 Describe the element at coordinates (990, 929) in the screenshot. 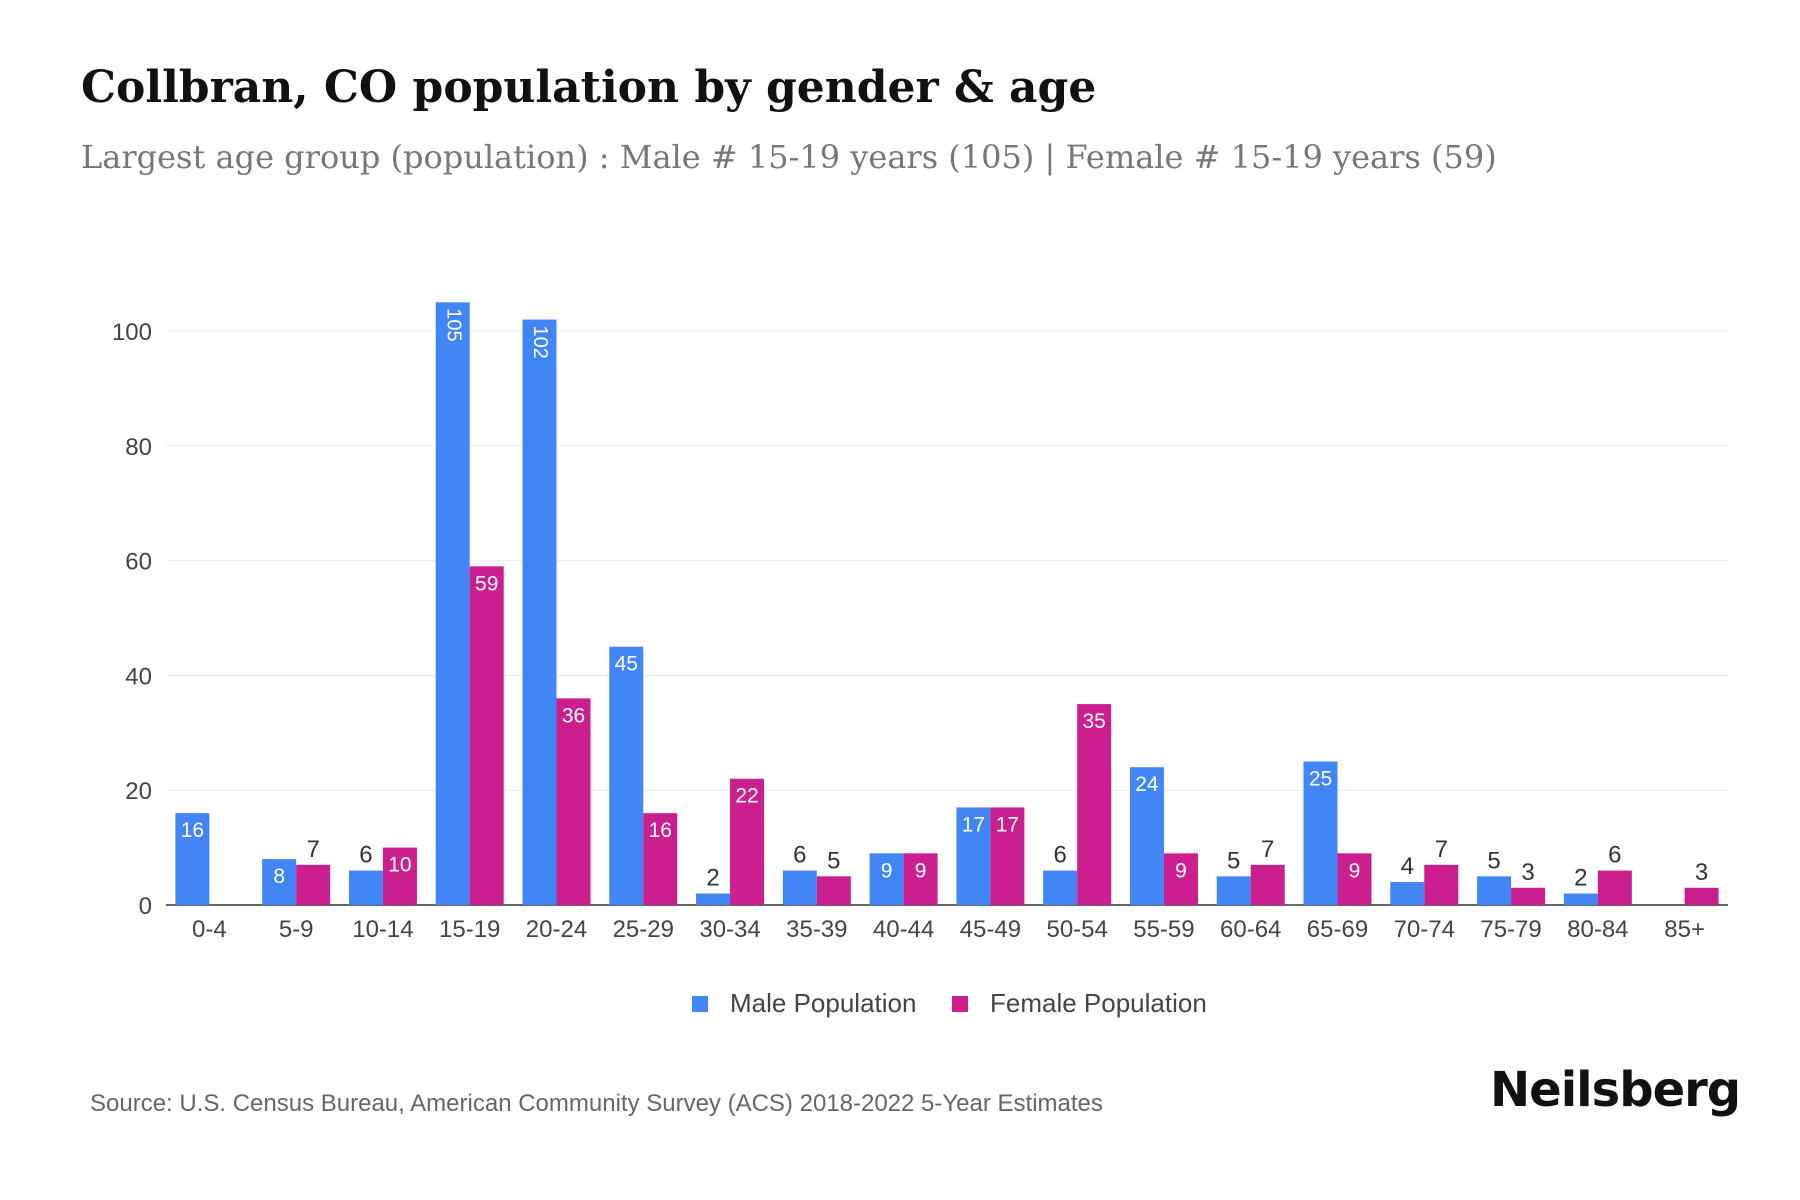

I see `x-tick-label: 45-49` at that location.